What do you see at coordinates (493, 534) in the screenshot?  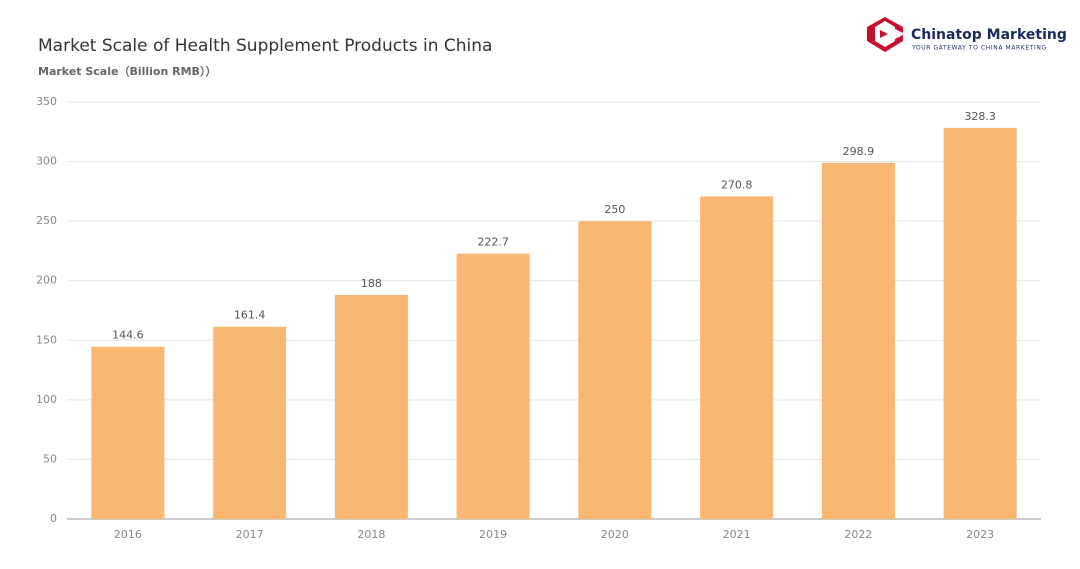 I see `x-tick-label: 2019` at bounding box center [493, 534].